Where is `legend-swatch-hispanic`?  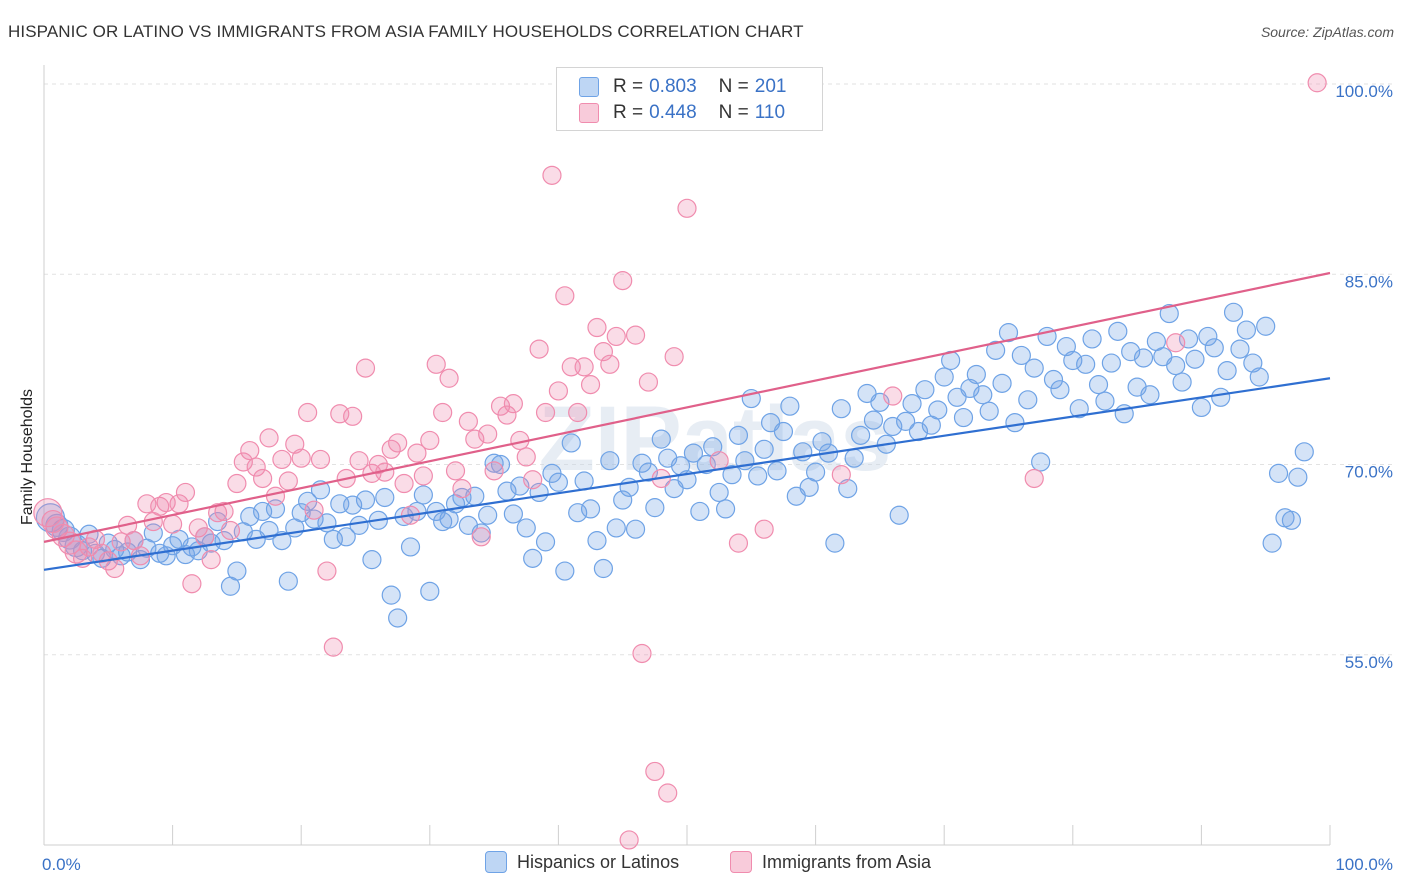
legend-swatch-hispanic is located at coordinates (589, 87).